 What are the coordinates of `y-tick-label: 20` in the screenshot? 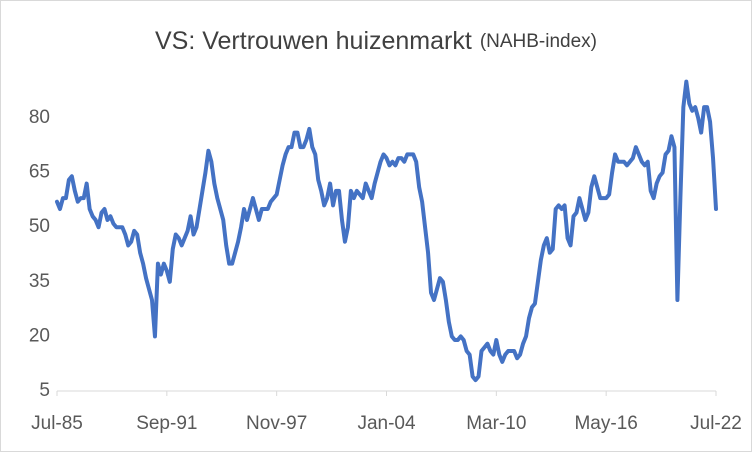 It's located at (39, 335).